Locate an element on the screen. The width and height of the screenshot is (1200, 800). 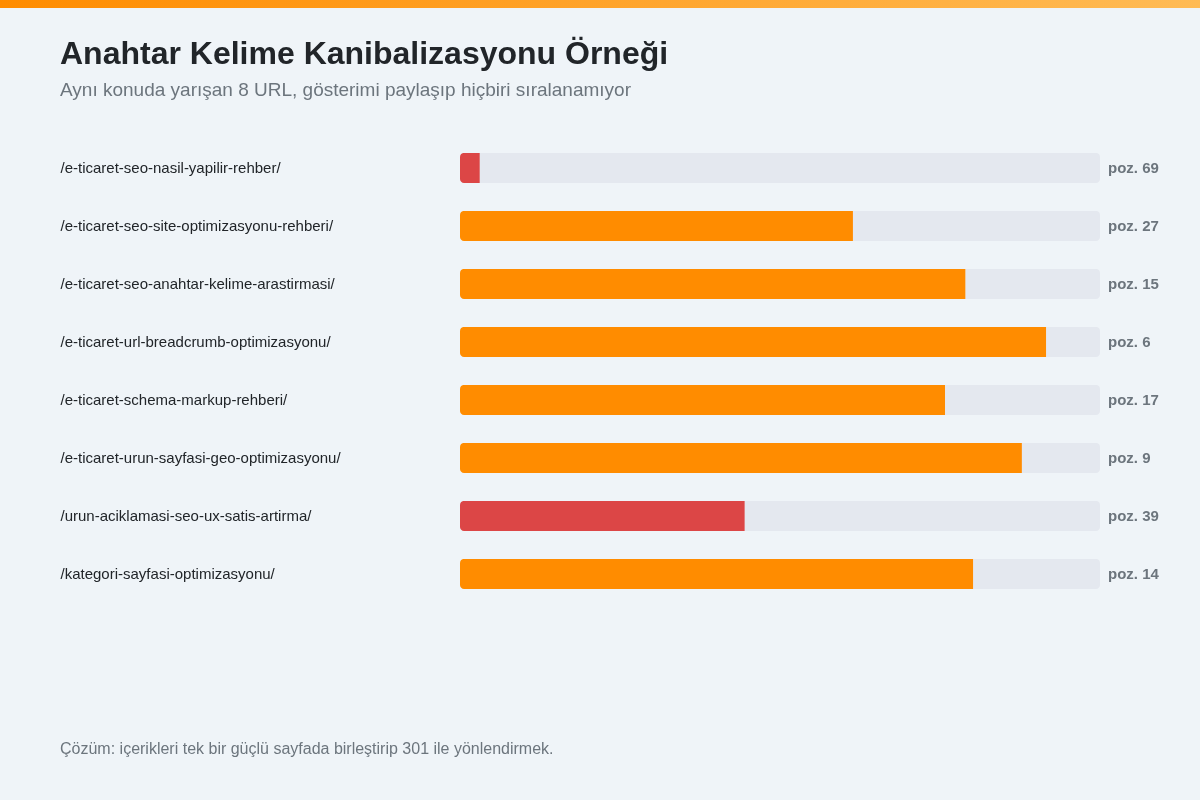
text: poz. 15 is located at coordinates (1133, 283).